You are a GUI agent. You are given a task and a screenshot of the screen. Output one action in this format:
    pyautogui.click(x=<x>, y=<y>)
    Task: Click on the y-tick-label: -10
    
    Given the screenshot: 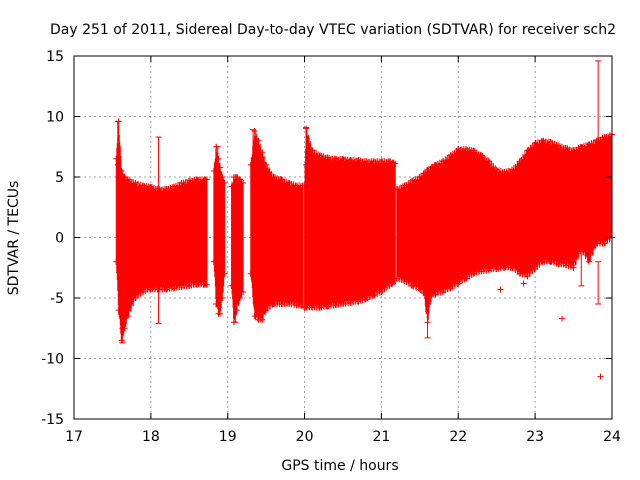 What is the action you would take?
    pyautogui.click(x=52, y=360)
    